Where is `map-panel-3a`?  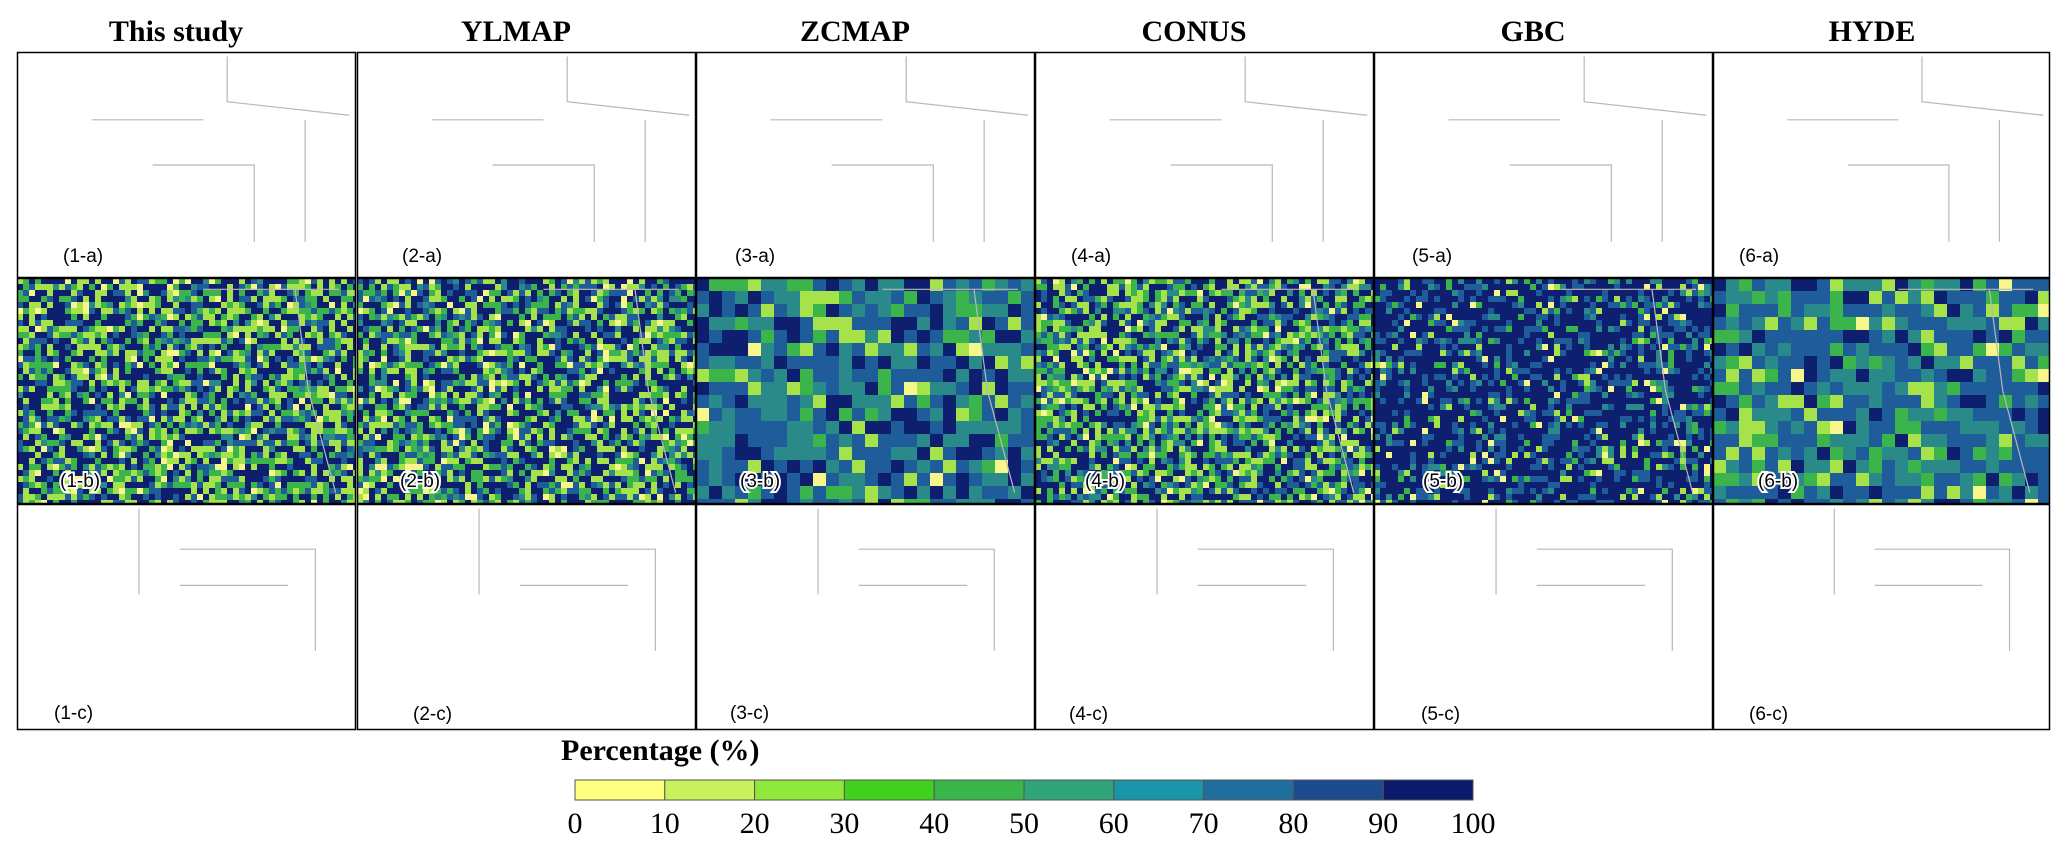 map-panel-3a is located at coordinates (865, 165).